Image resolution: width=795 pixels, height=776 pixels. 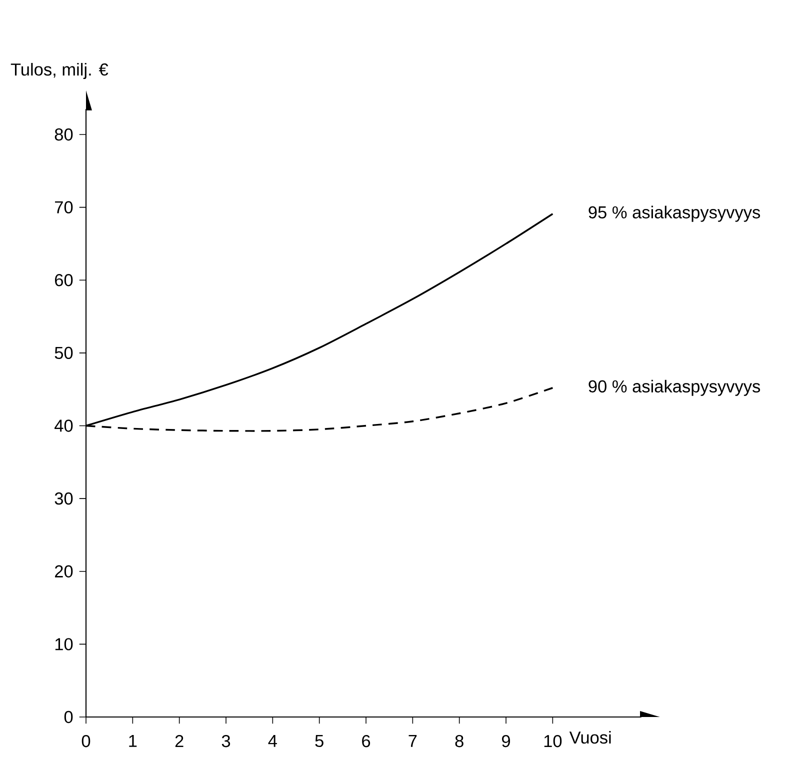 I want to click on y-tick-label: 30, so click(x=63, y=498).